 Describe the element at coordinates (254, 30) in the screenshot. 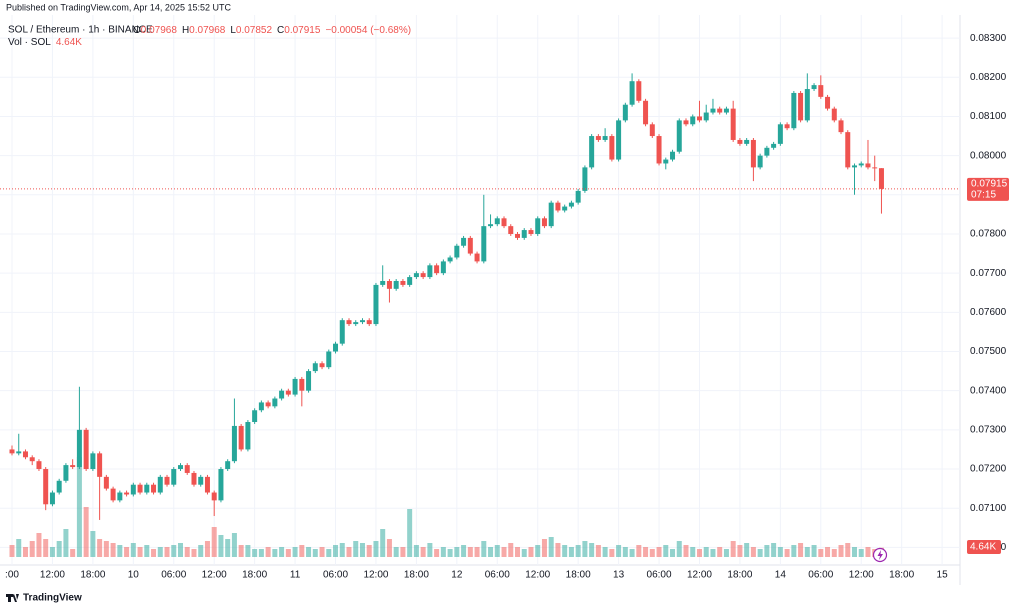

I see `ohlc-value: 0.07852` at that location.